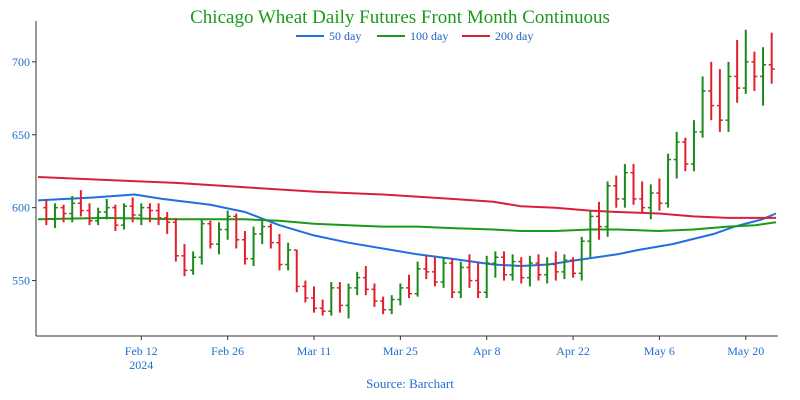 This screenshot has width=800, height=400. I want to click on chart-legend: 50 day 100 day 200 day, so click(414, 36).